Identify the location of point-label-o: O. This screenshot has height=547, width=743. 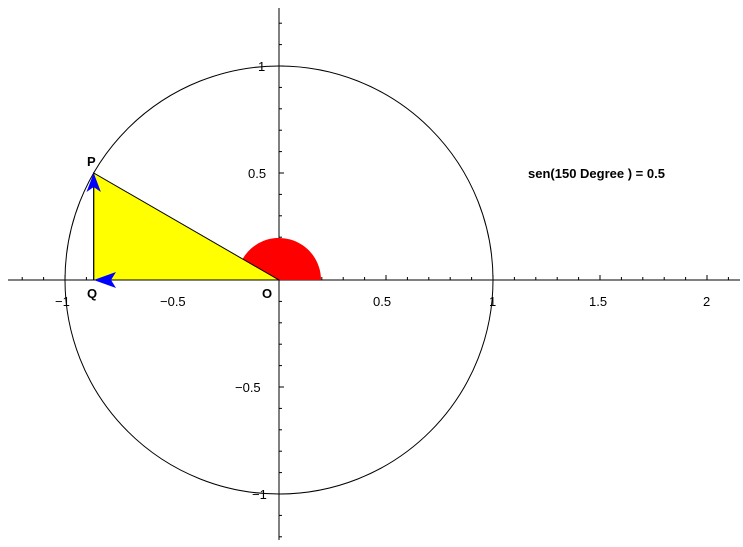
(267, 293).